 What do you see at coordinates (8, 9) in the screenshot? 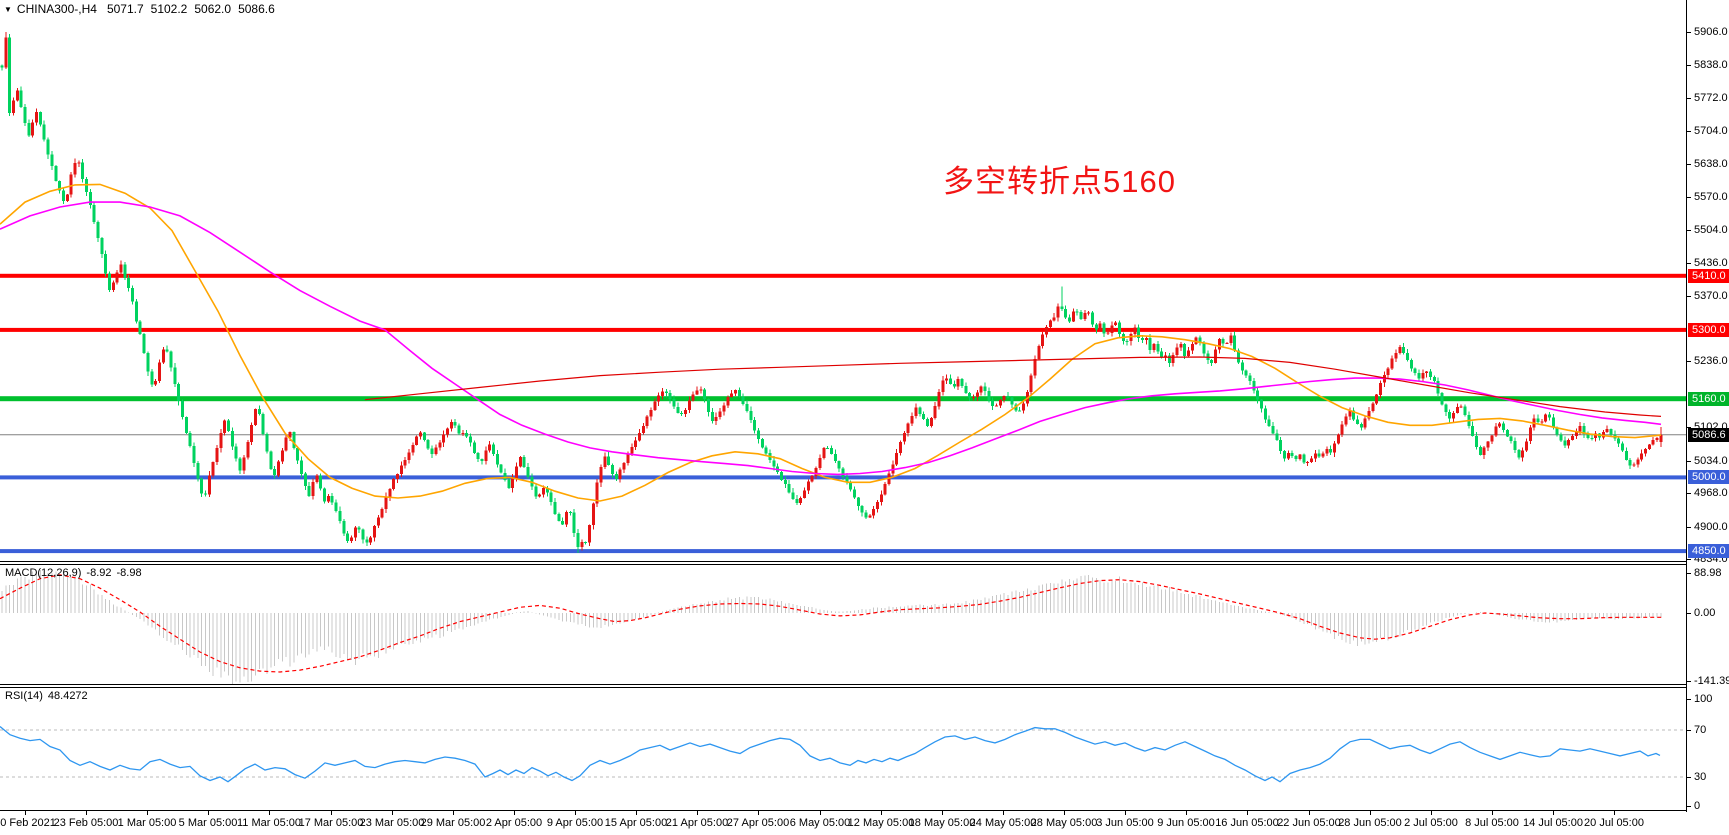
I see `collapse-triangle-icon: ▼` at bounding box center [8, 9].